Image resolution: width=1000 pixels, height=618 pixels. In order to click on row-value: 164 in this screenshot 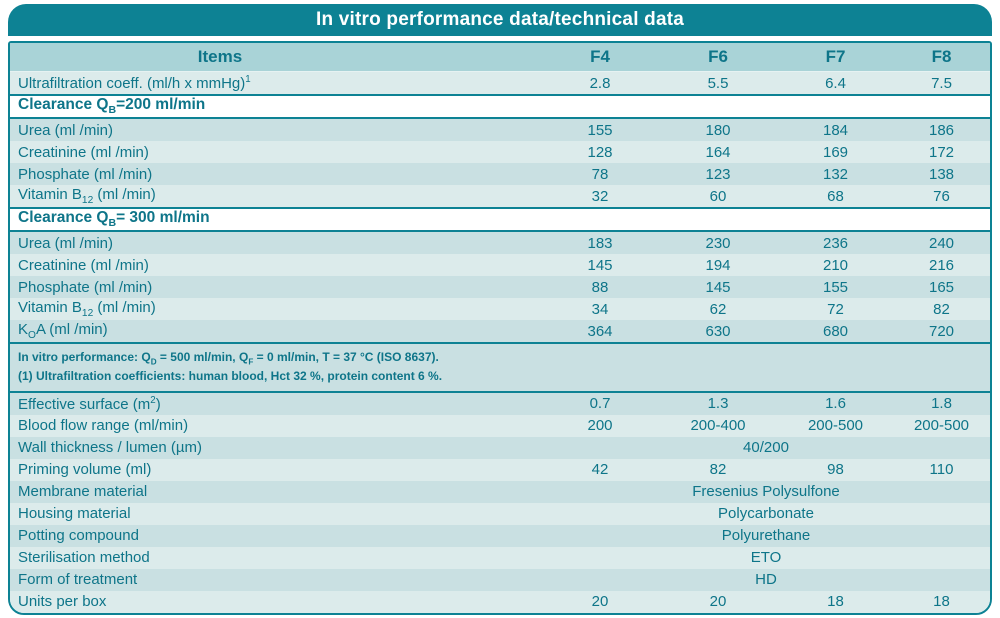, I will do `click(718, 152)`.